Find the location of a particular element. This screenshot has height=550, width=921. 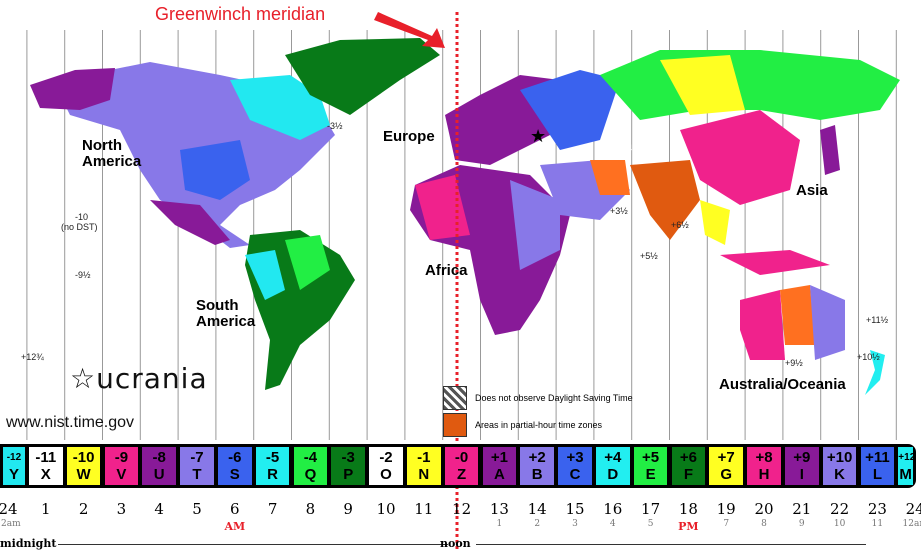

hatched-swatch is located at coordinates (455, 398).